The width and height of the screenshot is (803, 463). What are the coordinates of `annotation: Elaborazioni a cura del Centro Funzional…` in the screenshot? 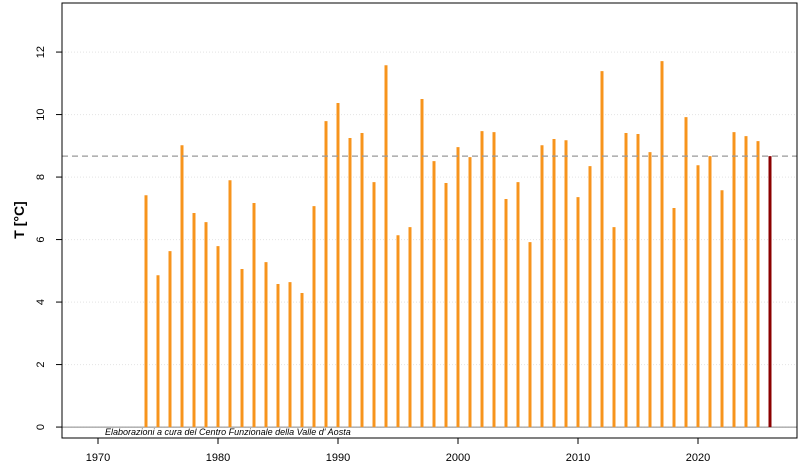 It's located at (228, 432).